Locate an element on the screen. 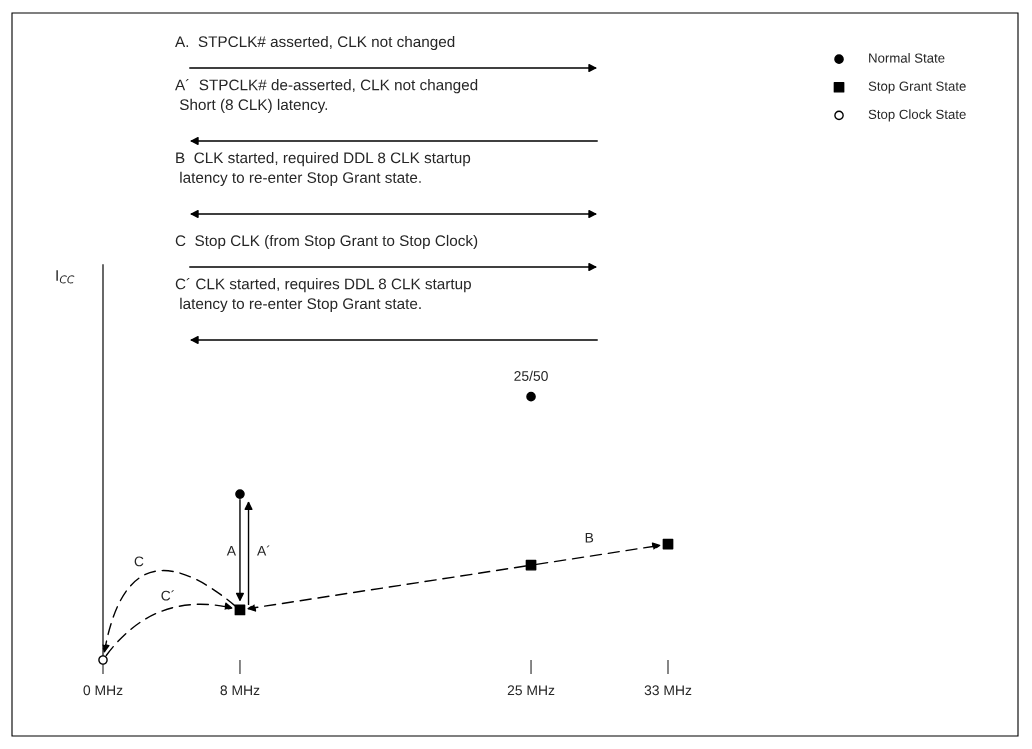  annotation: A´ is located at coordinates (263, 550).